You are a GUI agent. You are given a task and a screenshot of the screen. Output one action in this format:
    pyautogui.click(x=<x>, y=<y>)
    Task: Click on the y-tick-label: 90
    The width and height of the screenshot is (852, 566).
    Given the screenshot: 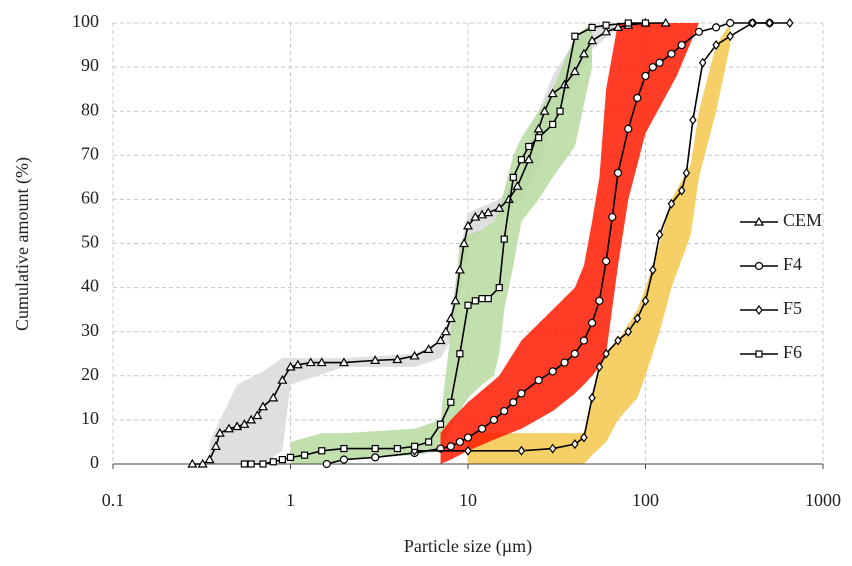 What is the action you would take?
    pyautogui.click(x=90, y=65)
    